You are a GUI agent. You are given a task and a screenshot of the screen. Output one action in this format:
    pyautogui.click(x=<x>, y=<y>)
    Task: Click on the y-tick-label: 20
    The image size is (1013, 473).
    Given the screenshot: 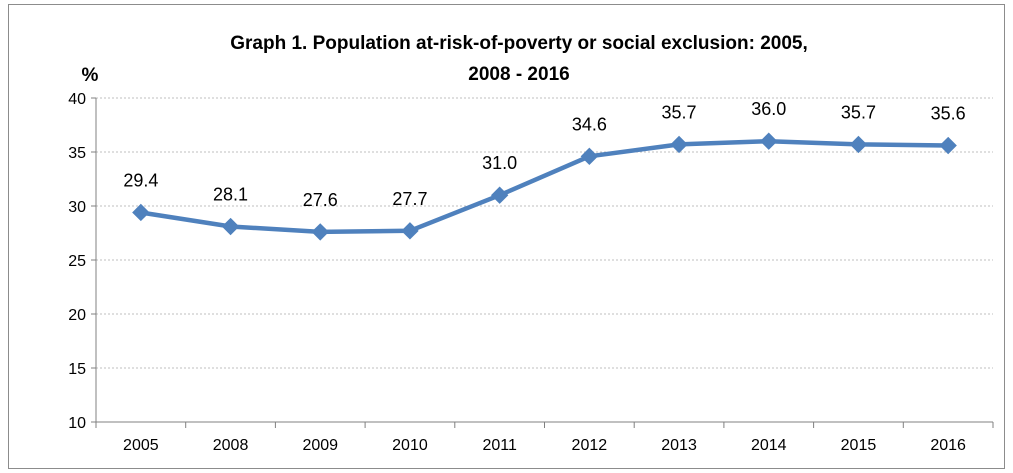 What is the action you would take?
    pyautogui.click(x=77, y=315)
    